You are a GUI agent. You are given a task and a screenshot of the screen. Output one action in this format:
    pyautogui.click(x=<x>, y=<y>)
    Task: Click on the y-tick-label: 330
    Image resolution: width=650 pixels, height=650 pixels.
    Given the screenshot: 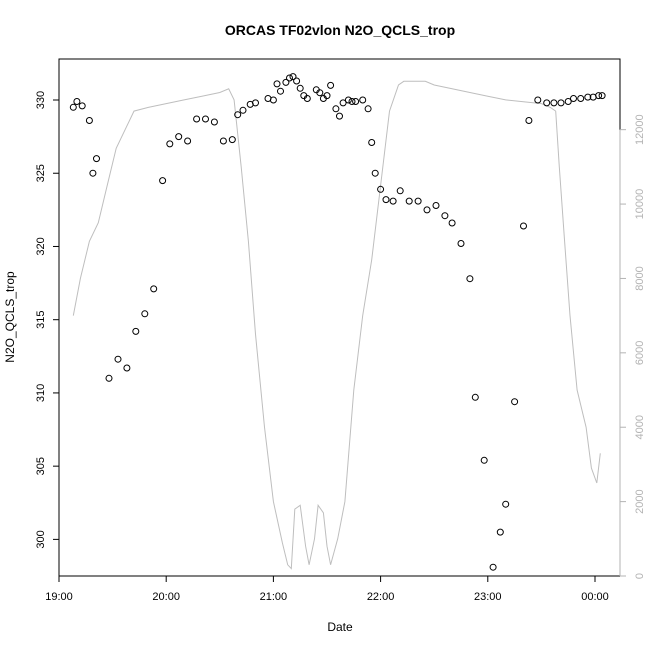 What is the action you would take?
    pyautogui.click(x=41, y=100)
    